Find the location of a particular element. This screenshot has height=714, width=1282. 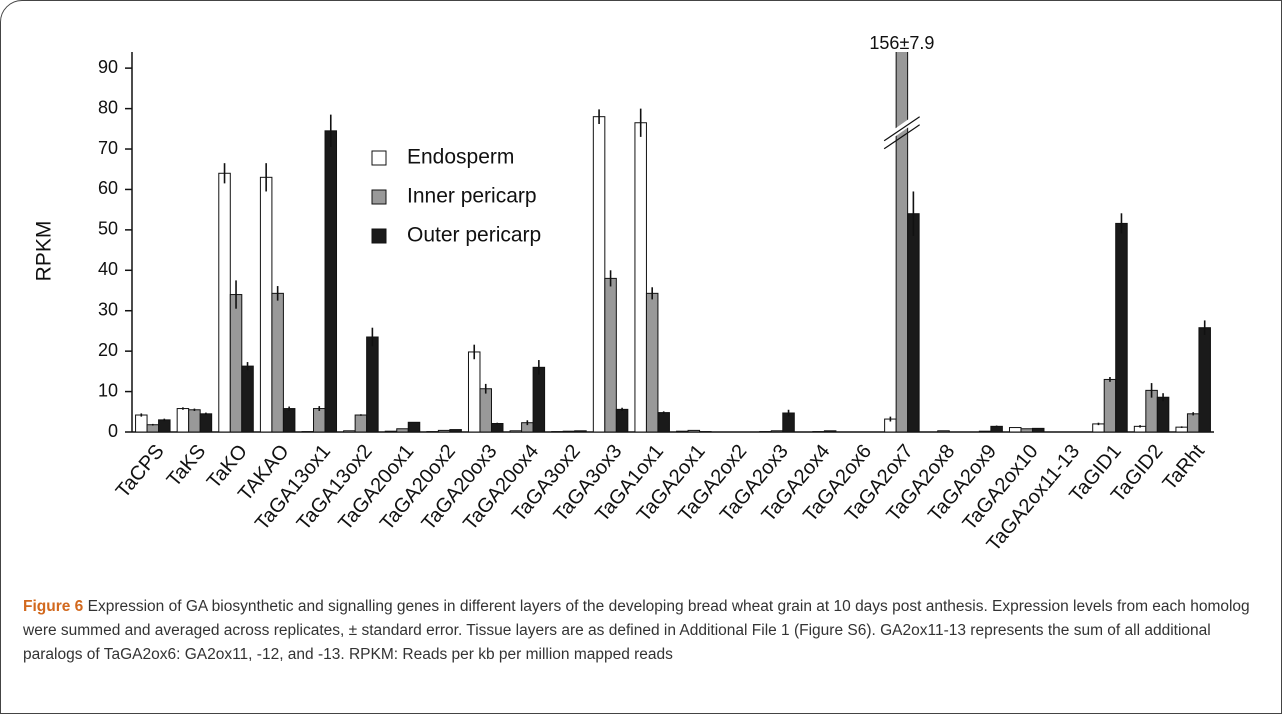

y-tick-label: 60 is located at coordinates (108, 188).